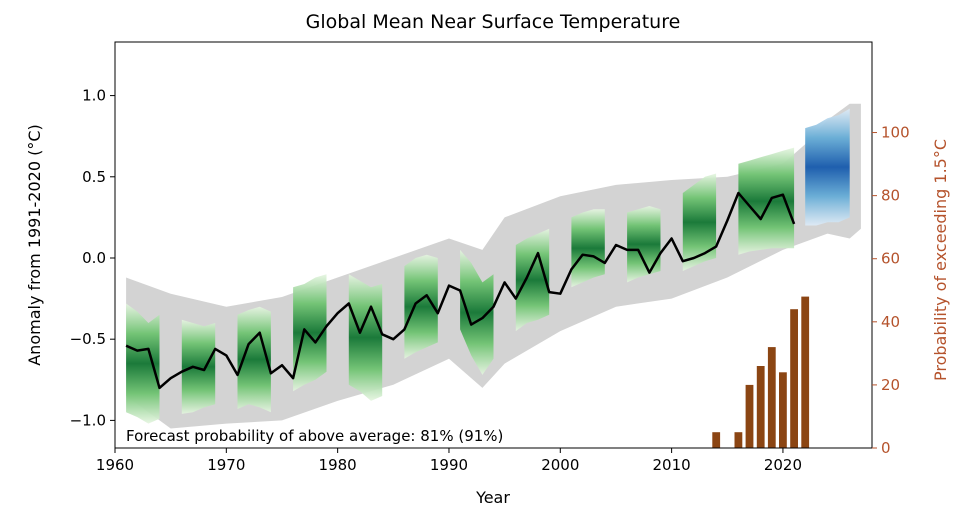 This screenshot has width=970, height=525. What do you see at coordinates (891, 290) in the screenshot?
I see `y-axis-right: 0 20 40 60 80 100` at bounding box center [891, 290].